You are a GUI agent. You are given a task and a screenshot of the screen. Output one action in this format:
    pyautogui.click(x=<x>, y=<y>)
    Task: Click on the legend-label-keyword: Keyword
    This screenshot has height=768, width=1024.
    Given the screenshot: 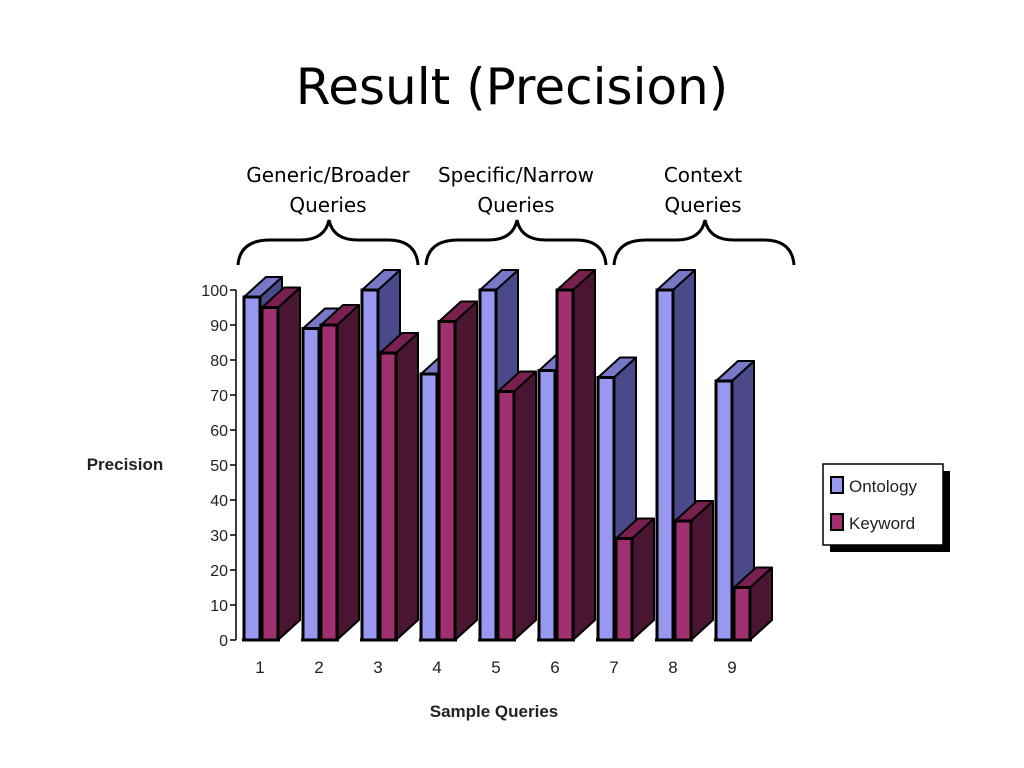 What is the action you would take?
    pyautogui.click(x=882, y=523)
    